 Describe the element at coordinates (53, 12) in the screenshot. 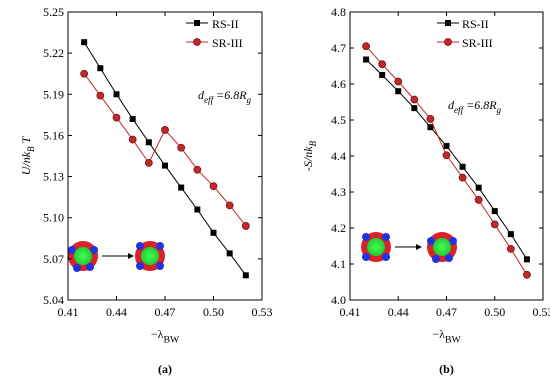

I see `y-tick-label: 5.25` at that location.